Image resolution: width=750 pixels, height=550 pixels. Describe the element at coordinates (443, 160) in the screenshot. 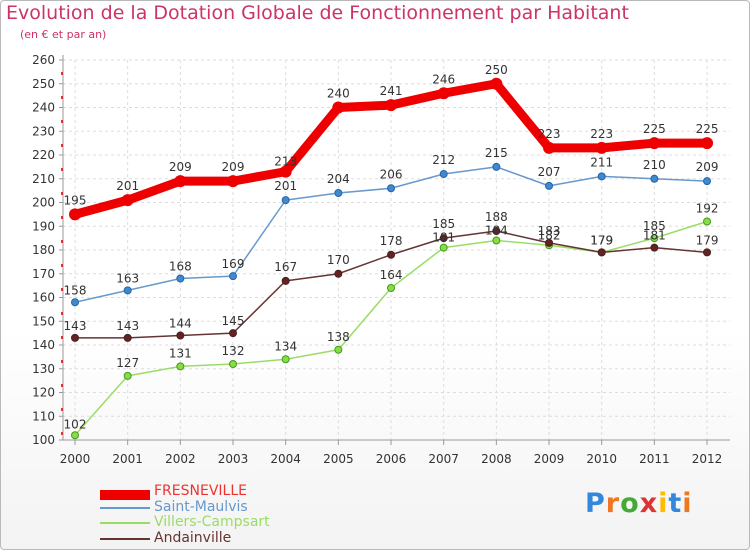

I see `data-label: 212` at that location.